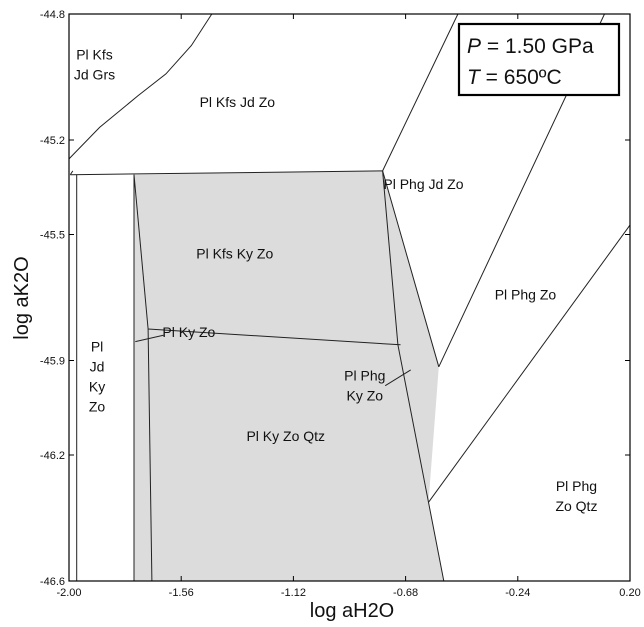 This screenshot has width=644, height=627. What do you see at coordinates (364, 386) in the screenshot?
I see `field-label-pl-phg-ky-zo: Pl Phg Ky Zo` at bounding box center [364, 386].